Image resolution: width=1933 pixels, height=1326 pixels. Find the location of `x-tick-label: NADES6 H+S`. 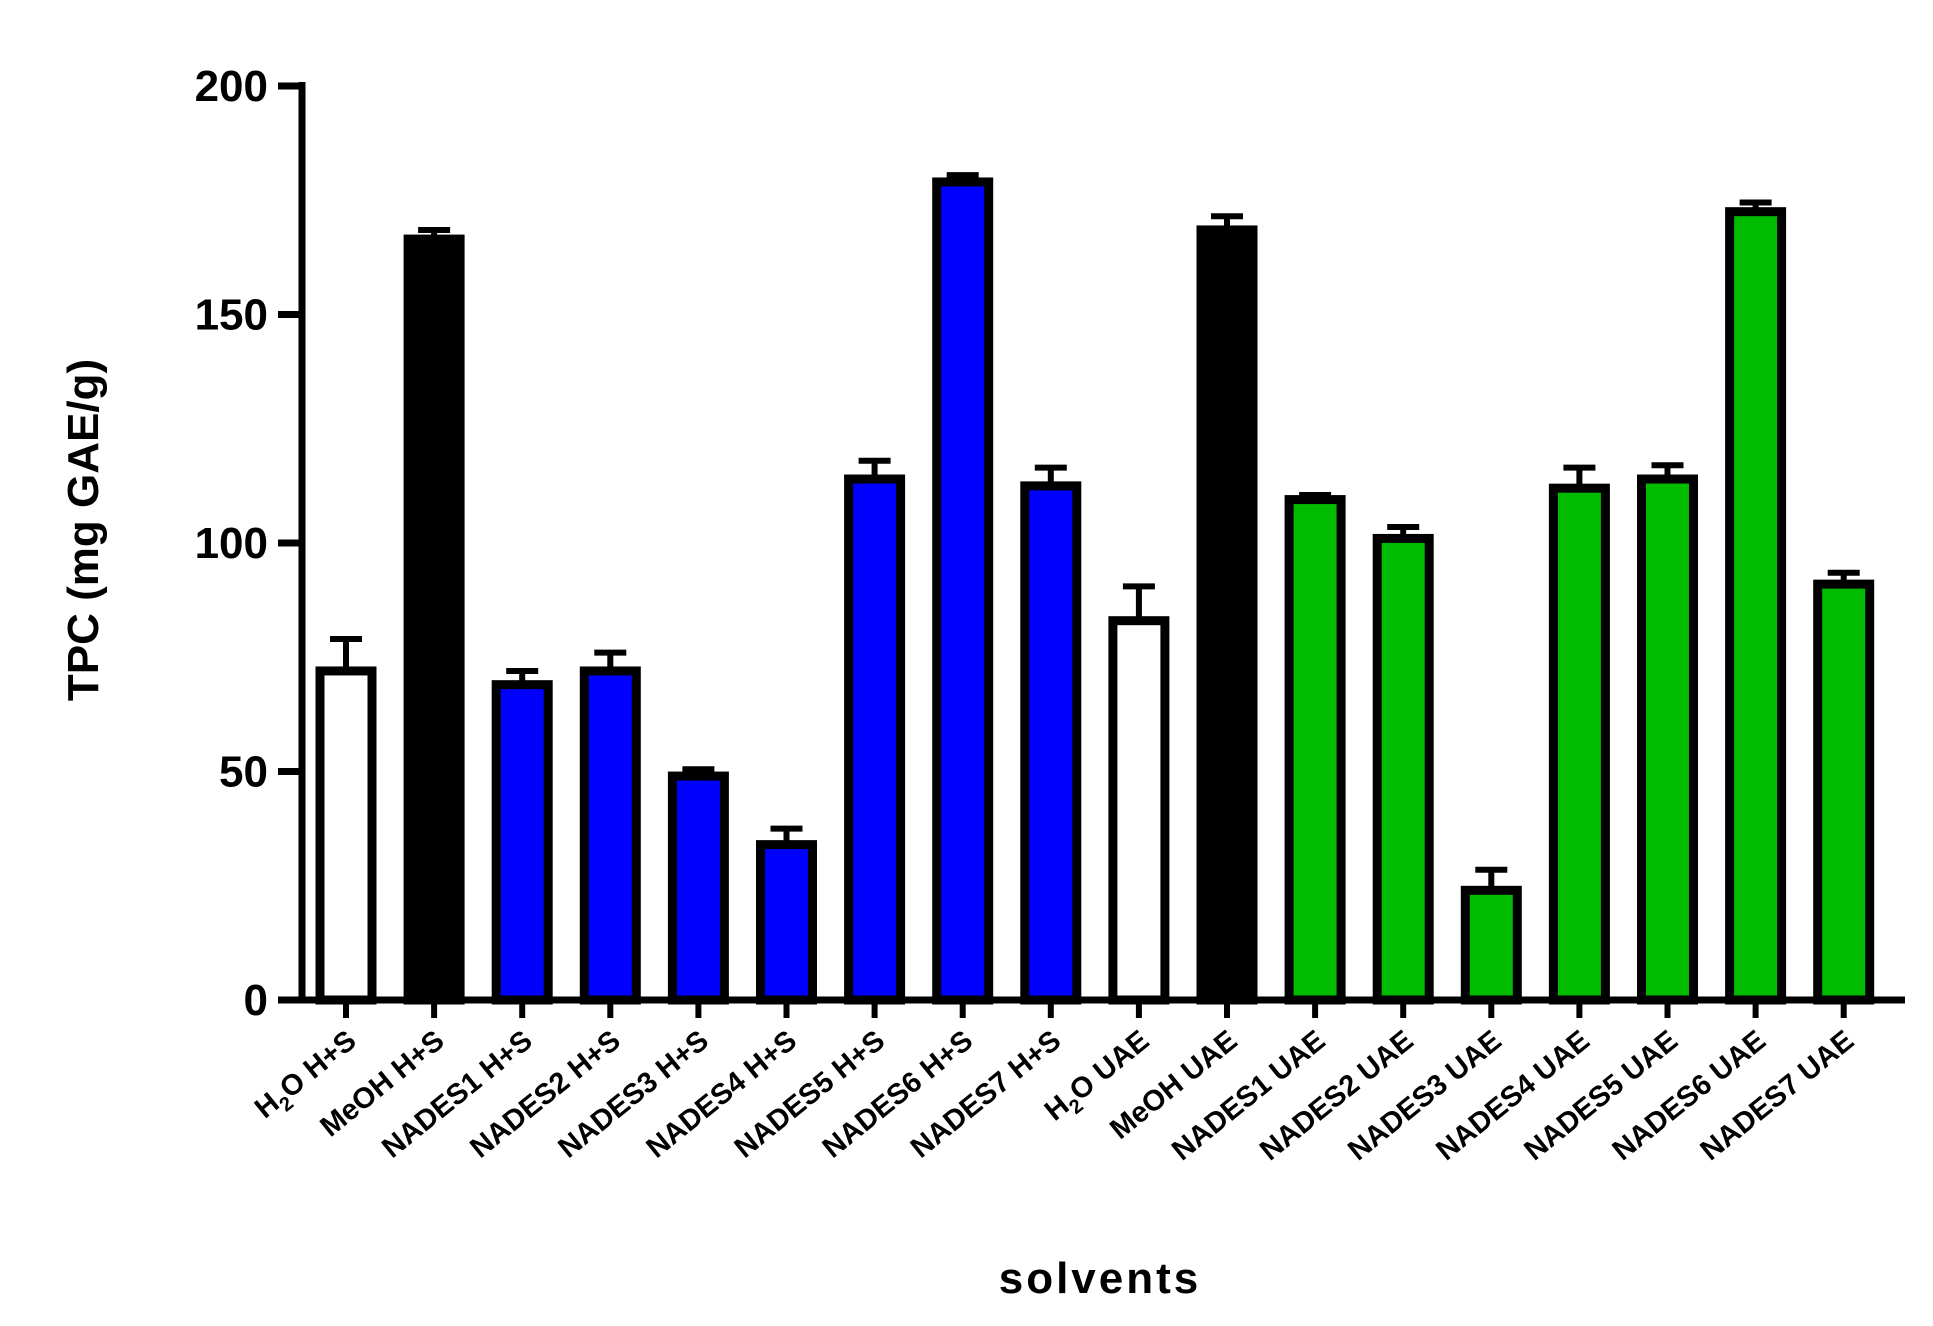

x-tick-label: NADES6 H+S is located at coordinates (898, 1095).